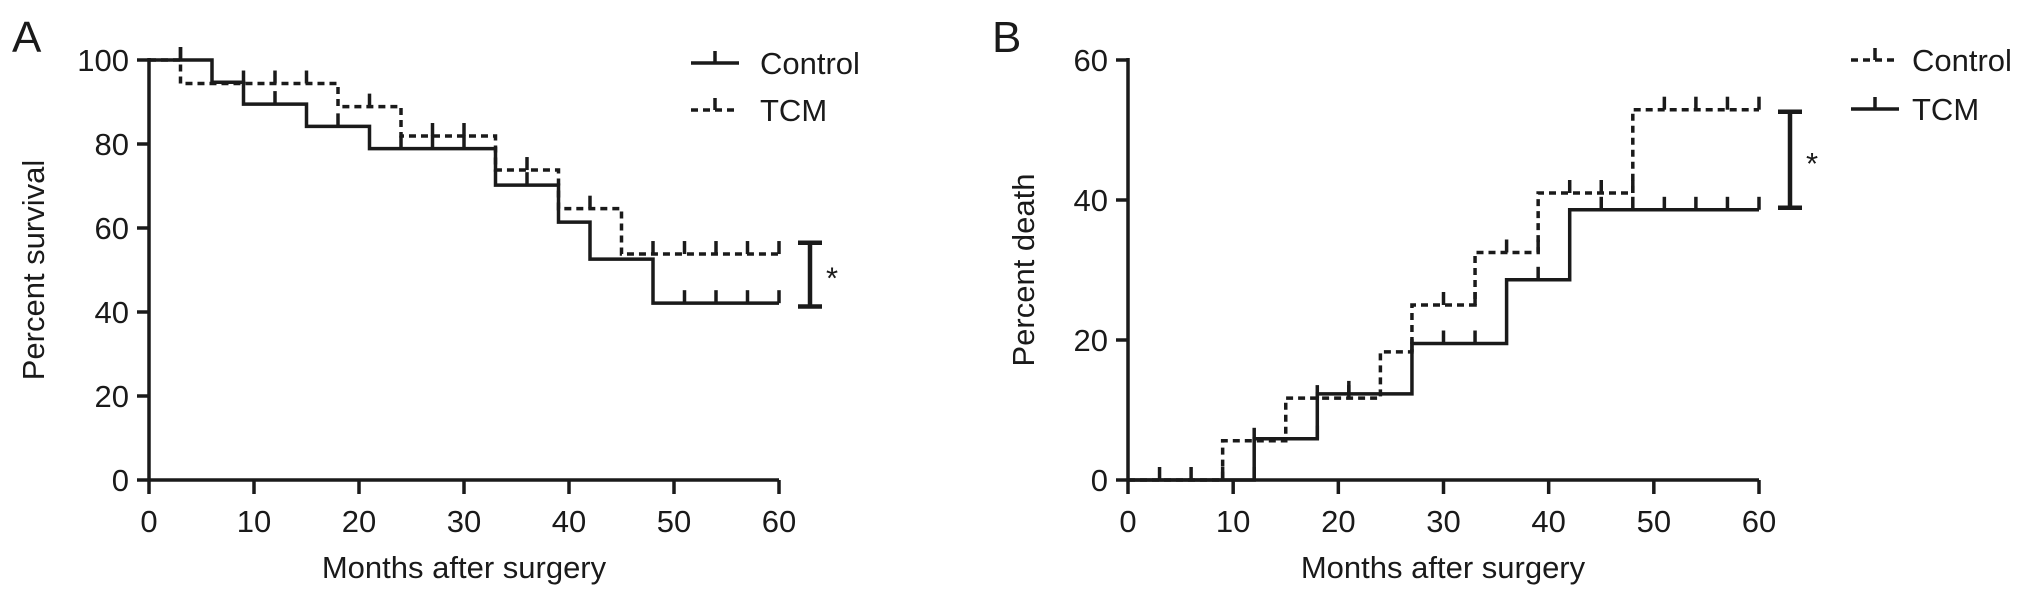  Describe the element at coordinates (27, 37) in the screenshot. I see `panel-label-a: A` at that location.